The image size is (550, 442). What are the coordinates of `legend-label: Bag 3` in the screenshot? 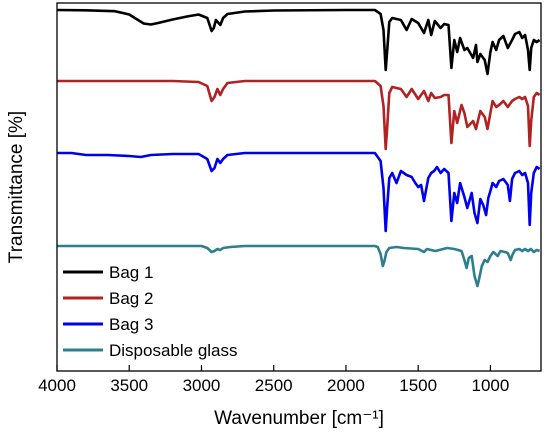 It's located at (131, 324).